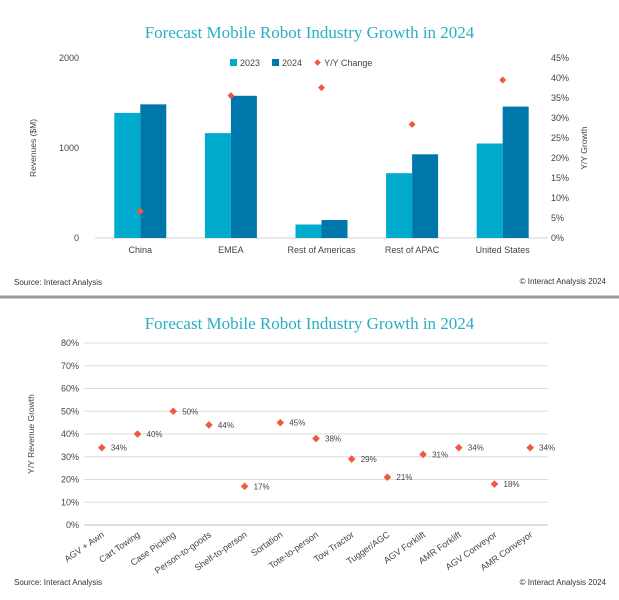  What do you see at coordinates (440, 454) in the screenshot?
I see `chart2-data-label: 31%` at bounding box center [440, 454].